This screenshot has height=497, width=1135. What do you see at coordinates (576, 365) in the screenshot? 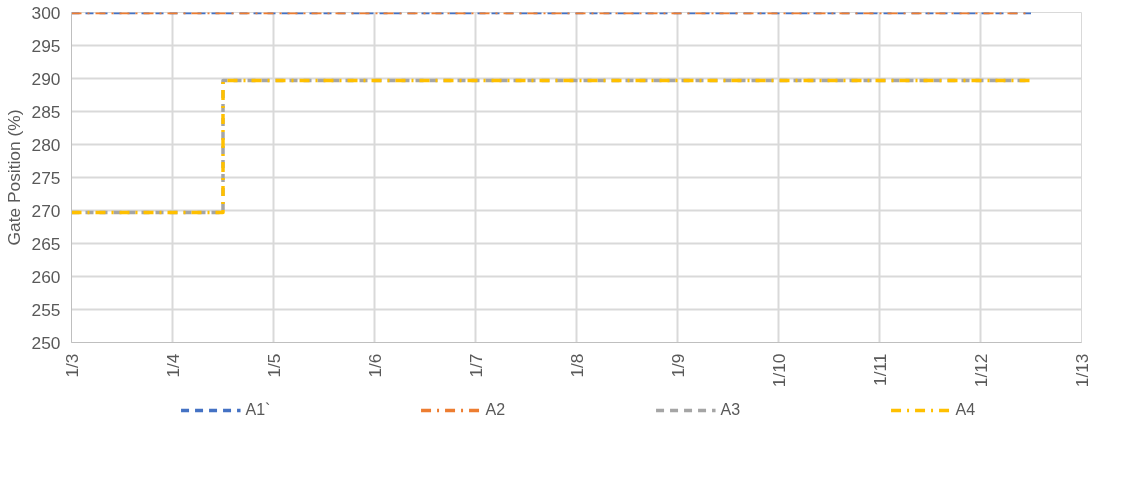
I see `x-tick-label: 1/8` at bounding box center [576, 365].